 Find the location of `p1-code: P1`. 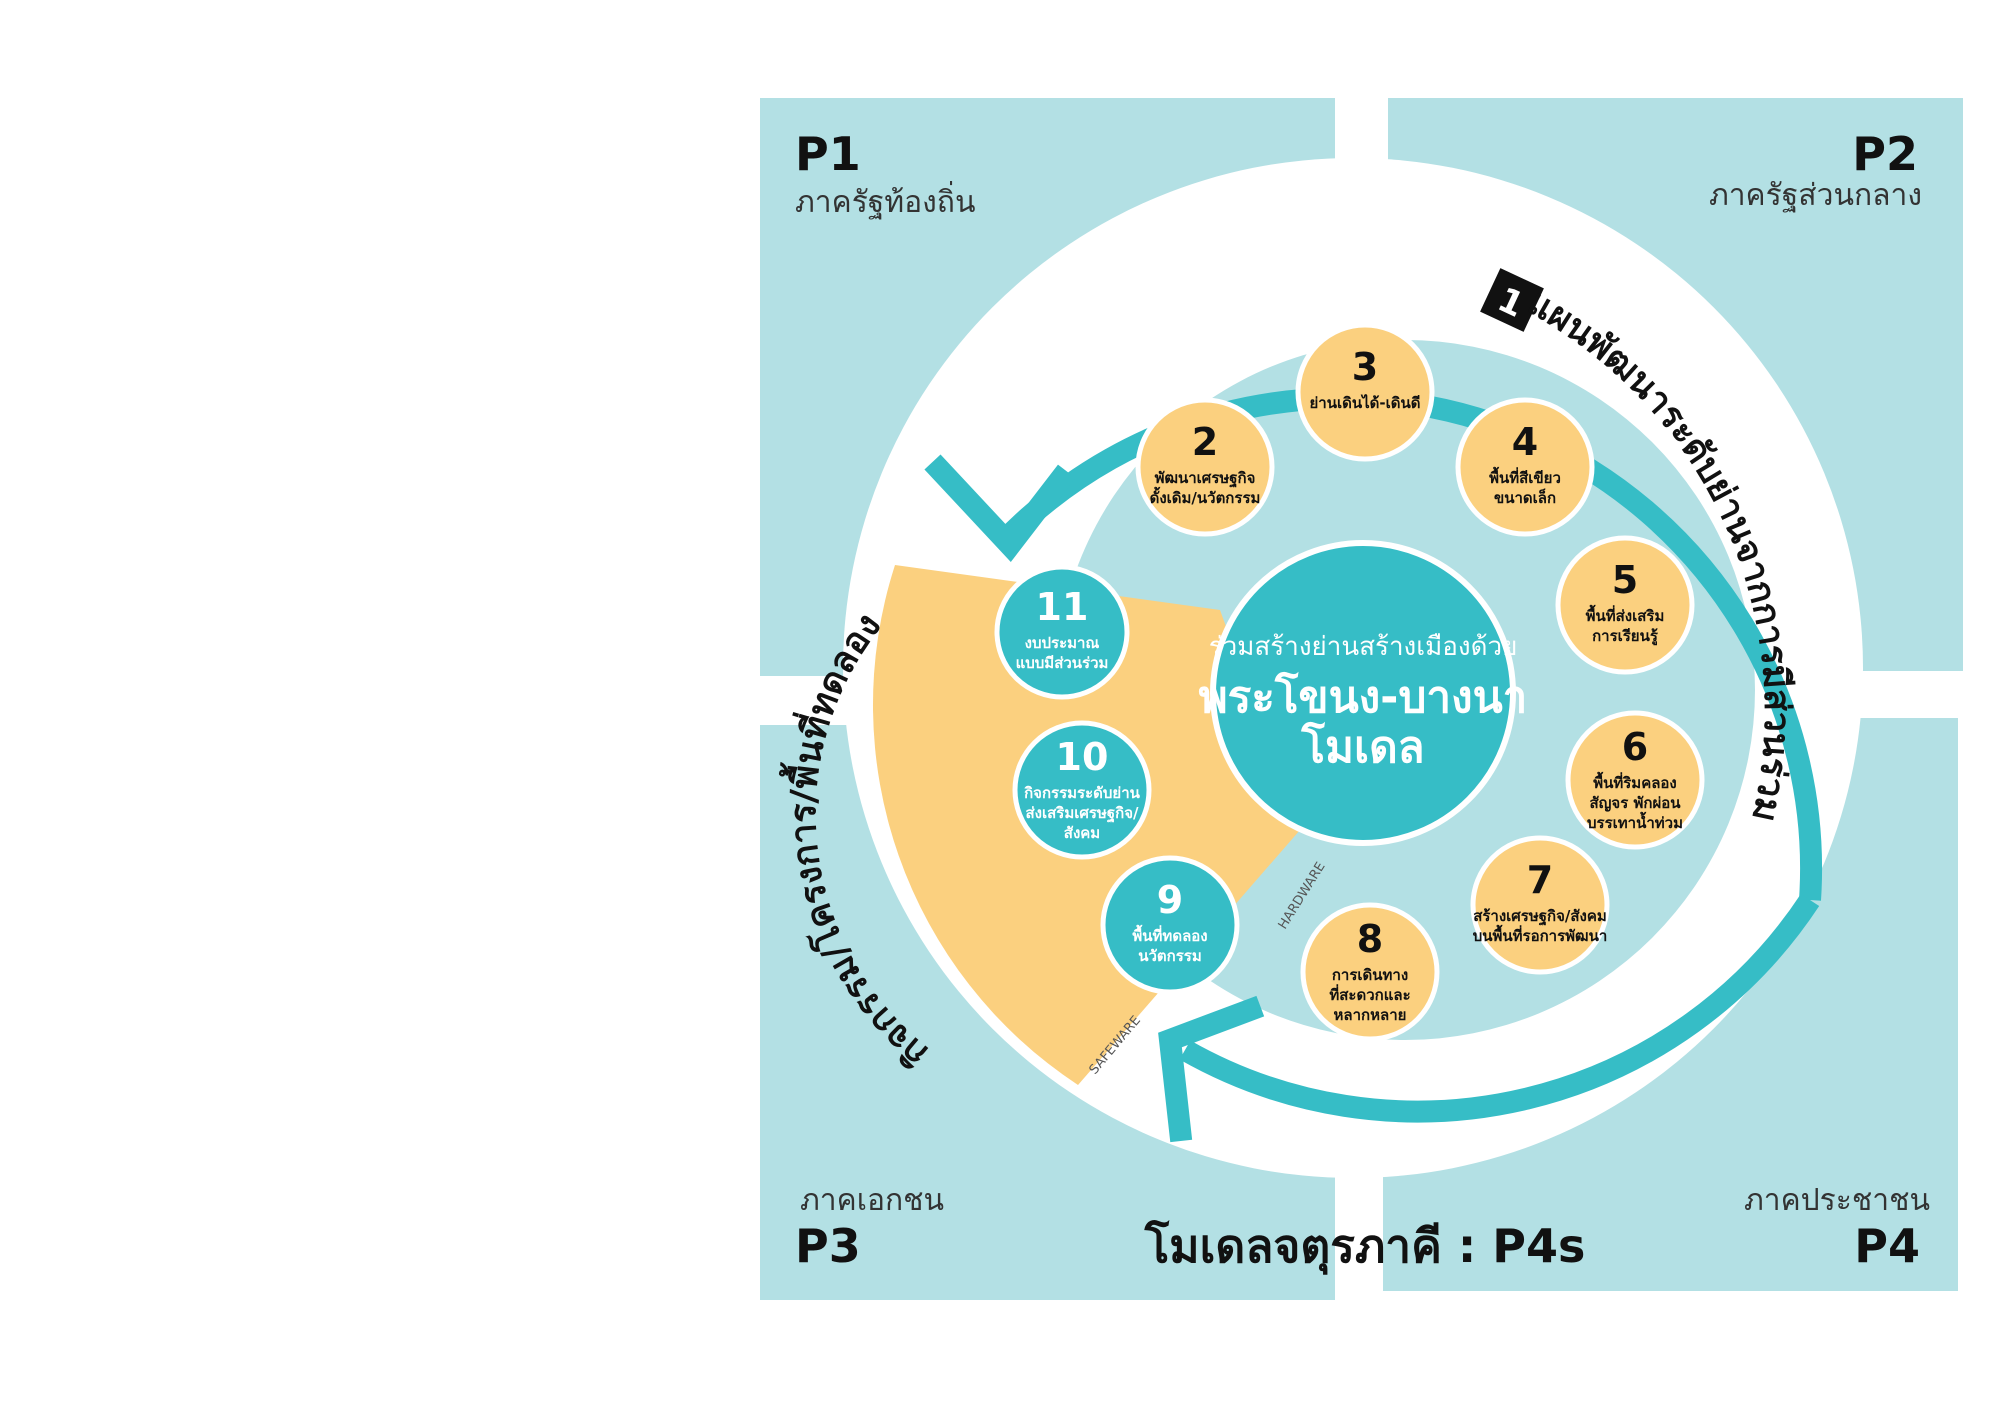

p1-code: P1 is located at coordinates (828, 154).